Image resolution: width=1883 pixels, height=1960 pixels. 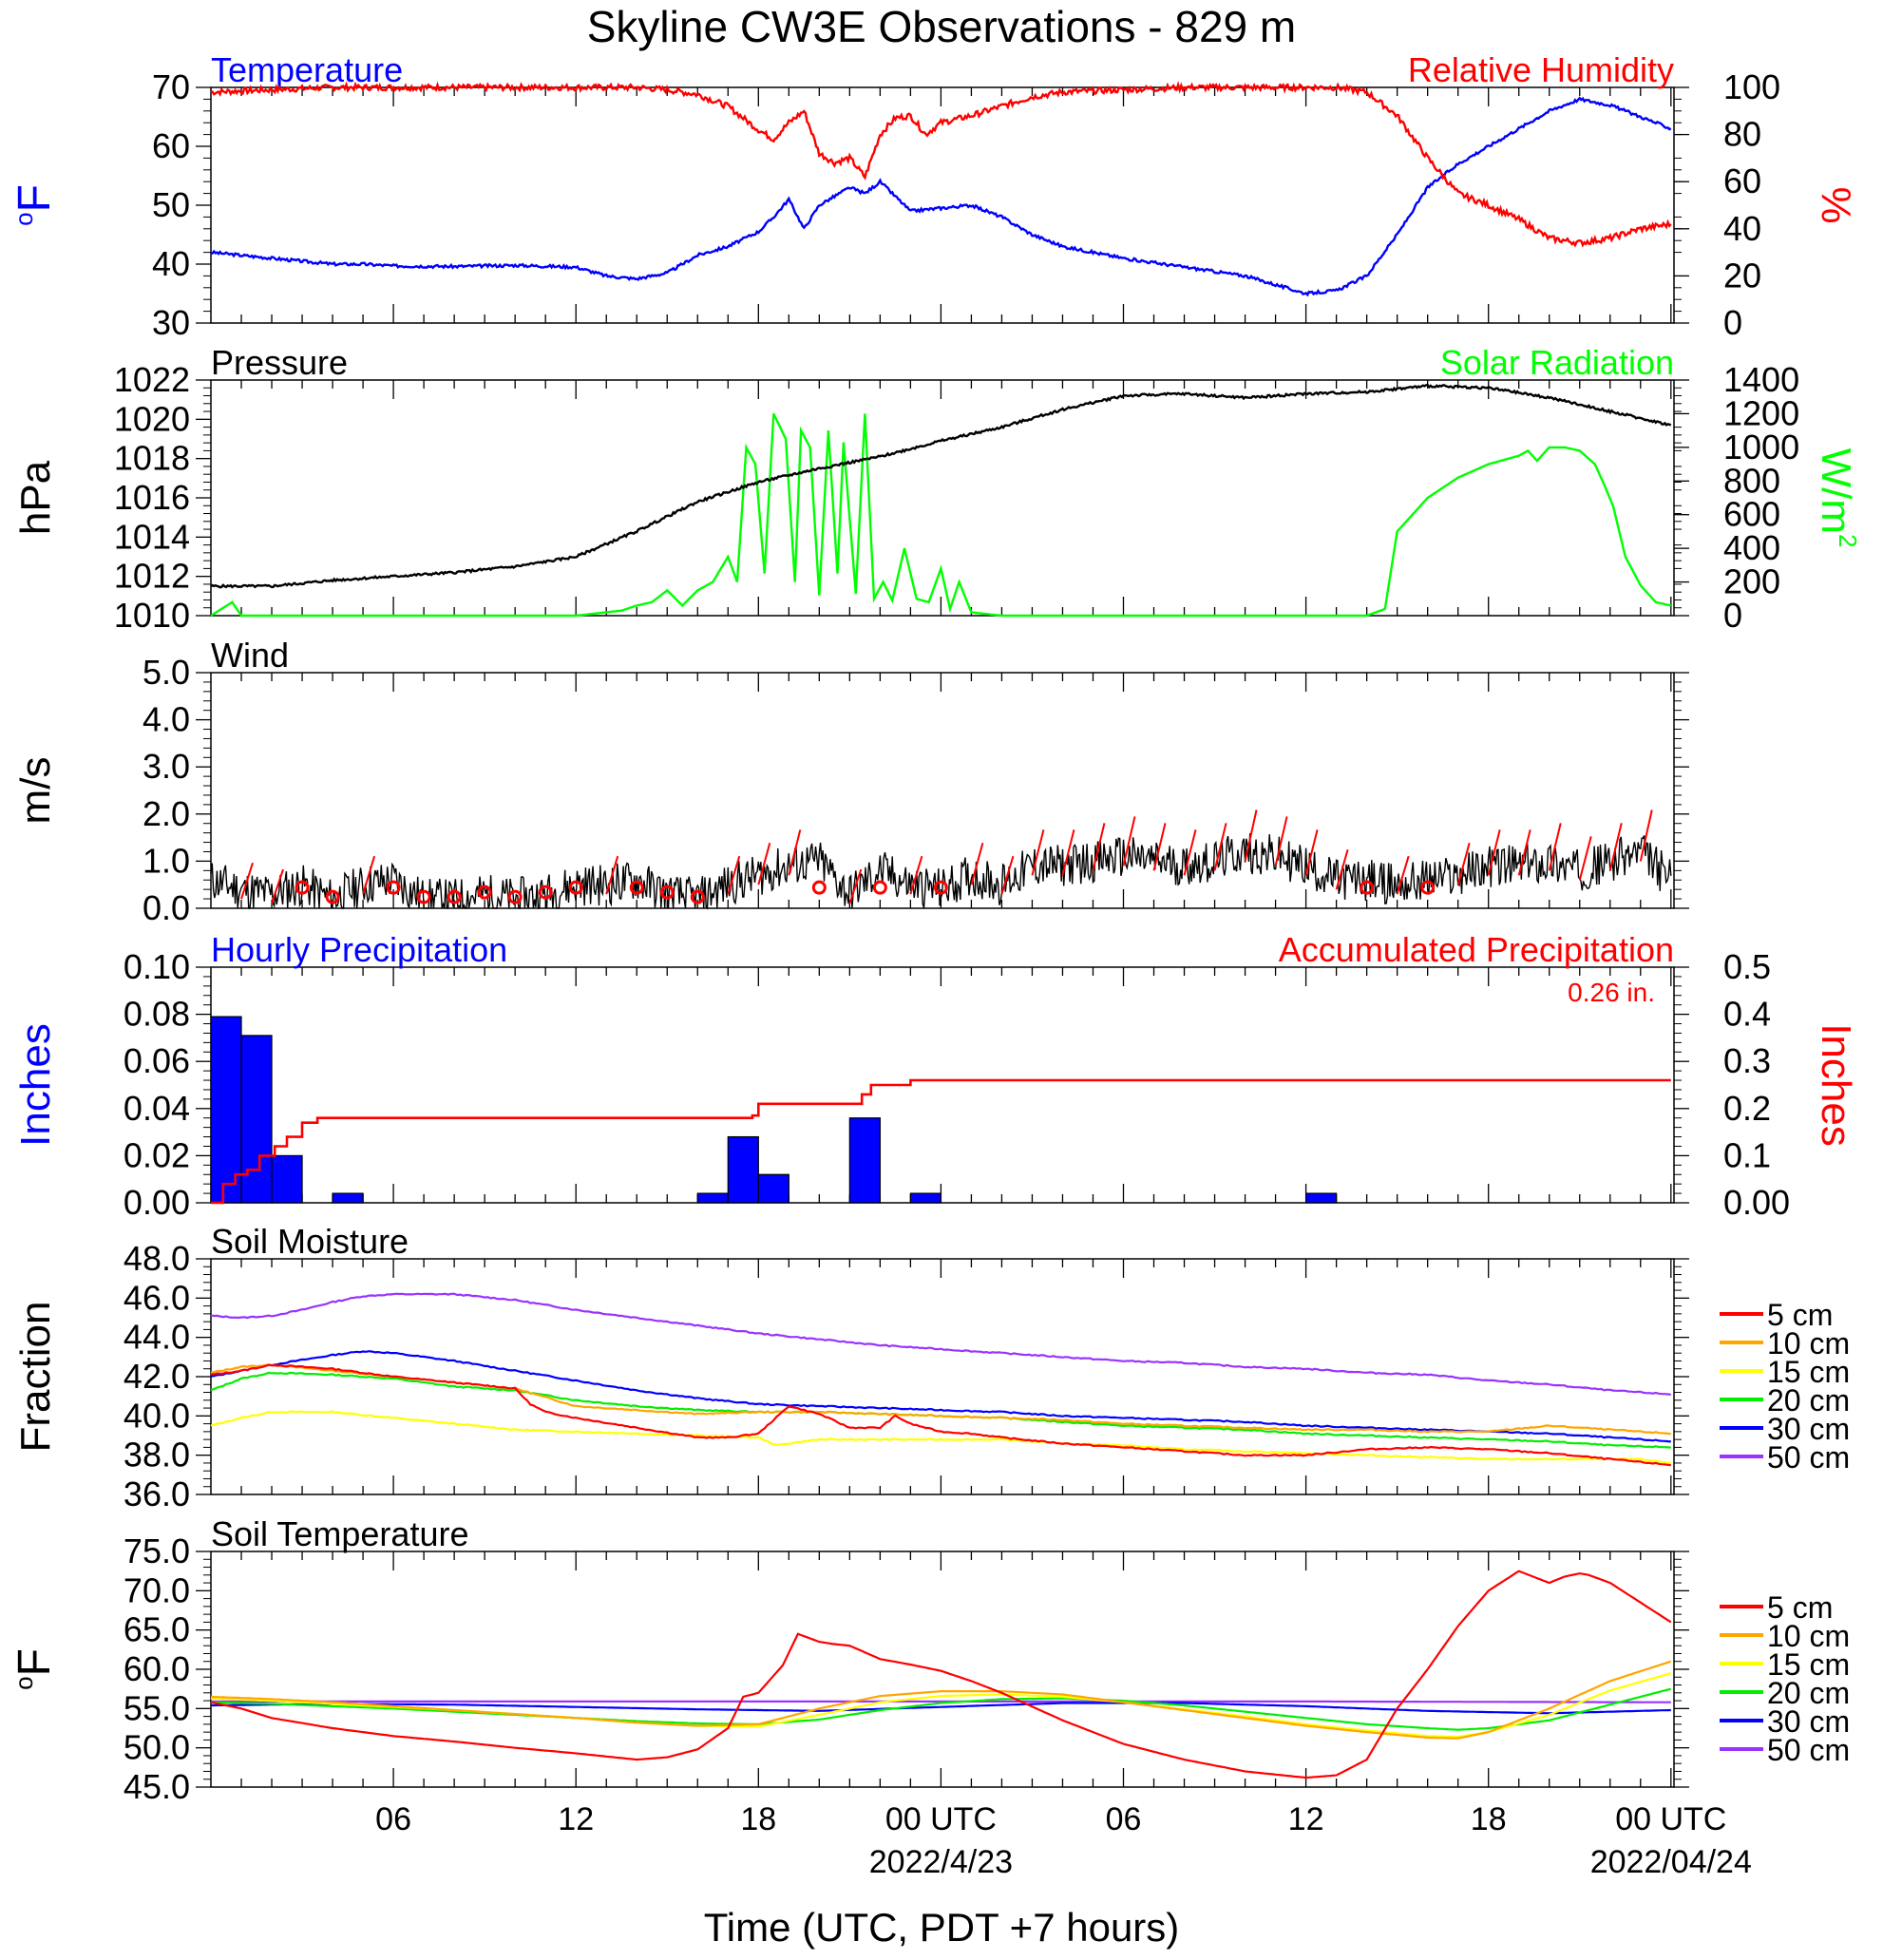 I want to click on x-date-label: 2022/04/24, so click(x=1671, y=1862).